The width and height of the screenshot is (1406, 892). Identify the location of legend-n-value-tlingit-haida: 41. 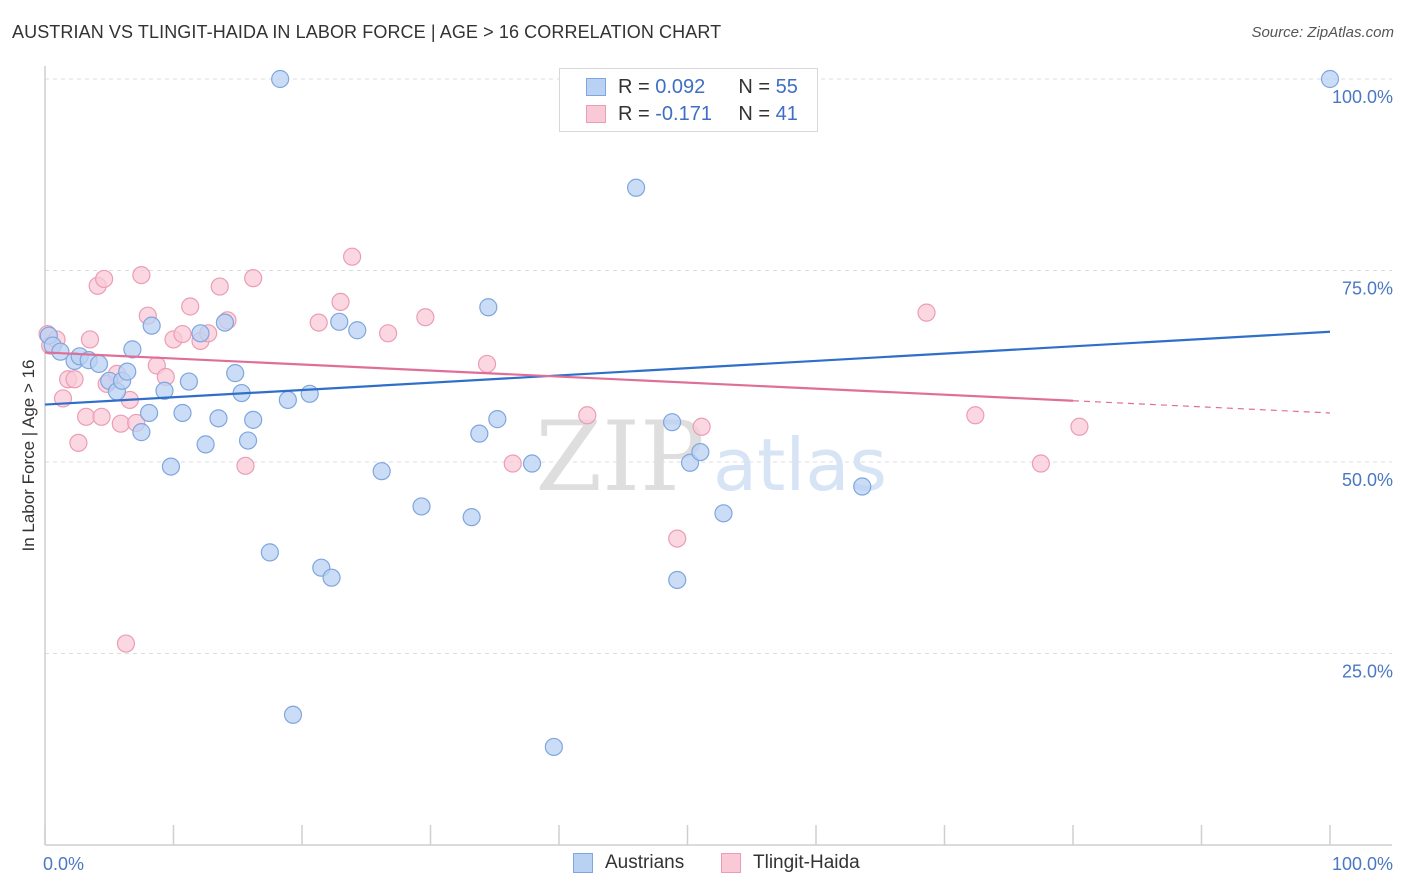
(786, 113).